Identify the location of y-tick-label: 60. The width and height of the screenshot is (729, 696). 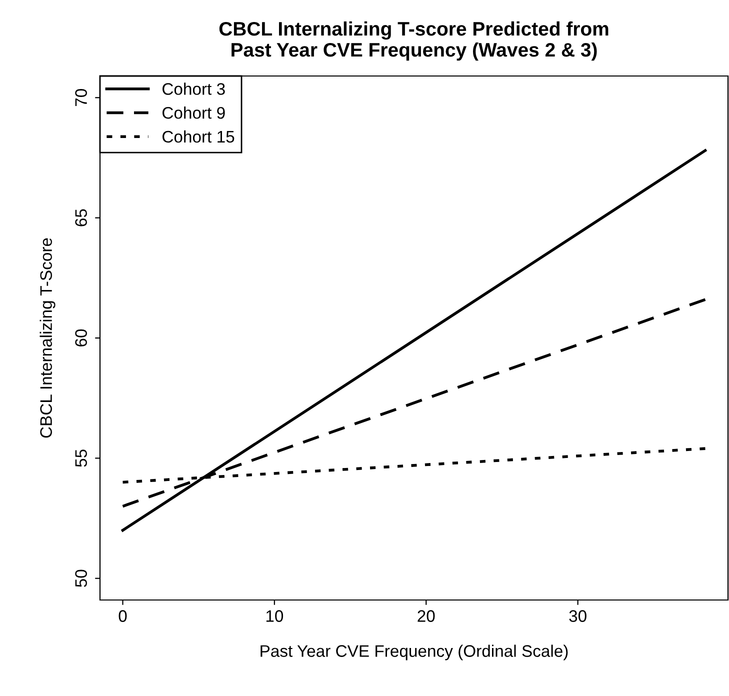
(81, 337).